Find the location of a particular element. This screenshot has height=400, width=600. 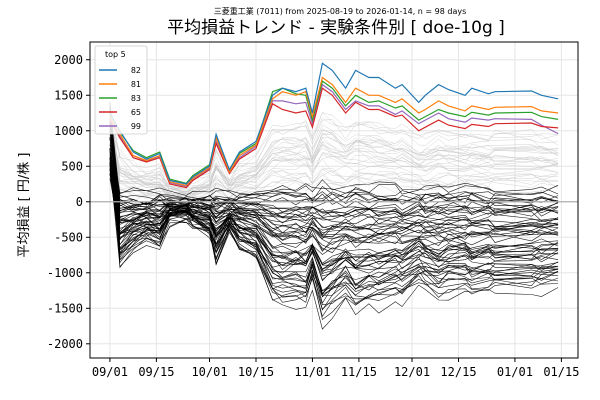

x-tick-label: 09/01 is located at coordinates (110, 372).